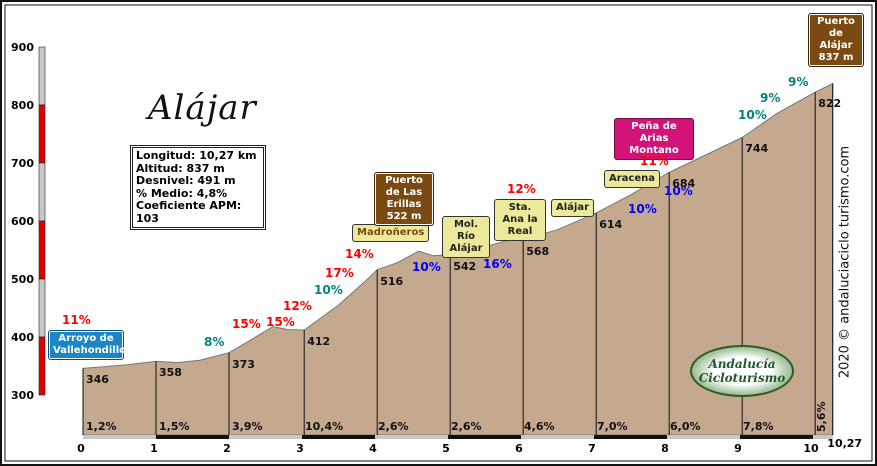  Describe the element at coordinates (836, 40) in the screenshot. I see `sign-puerto-alajar: Puerto de Alájar 837 m` at that location.